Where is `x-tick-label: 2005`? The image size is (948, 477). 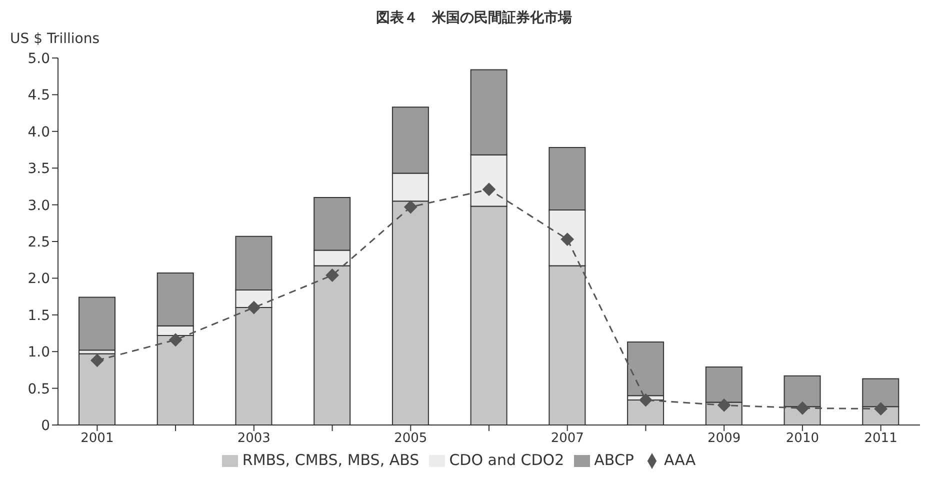 x-tick-label: 2005 is located at coordinates (411, 438).